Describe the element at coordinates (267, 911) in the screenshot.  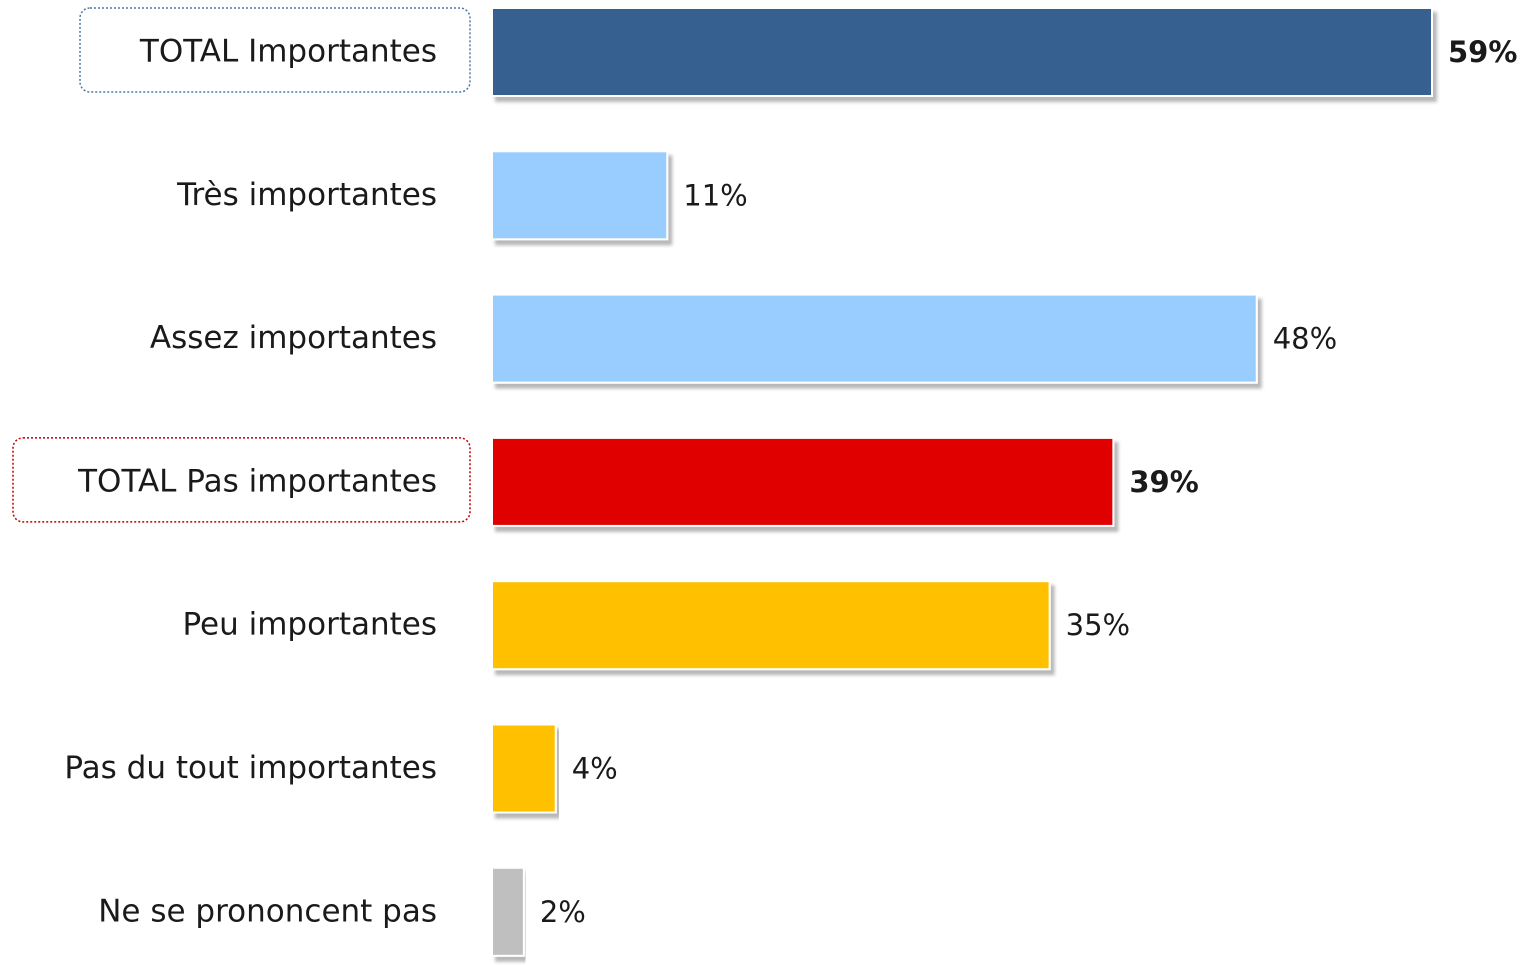
I see `category-label-ne-se-prononcent-pas: Ne se prononcent pas` at that location.